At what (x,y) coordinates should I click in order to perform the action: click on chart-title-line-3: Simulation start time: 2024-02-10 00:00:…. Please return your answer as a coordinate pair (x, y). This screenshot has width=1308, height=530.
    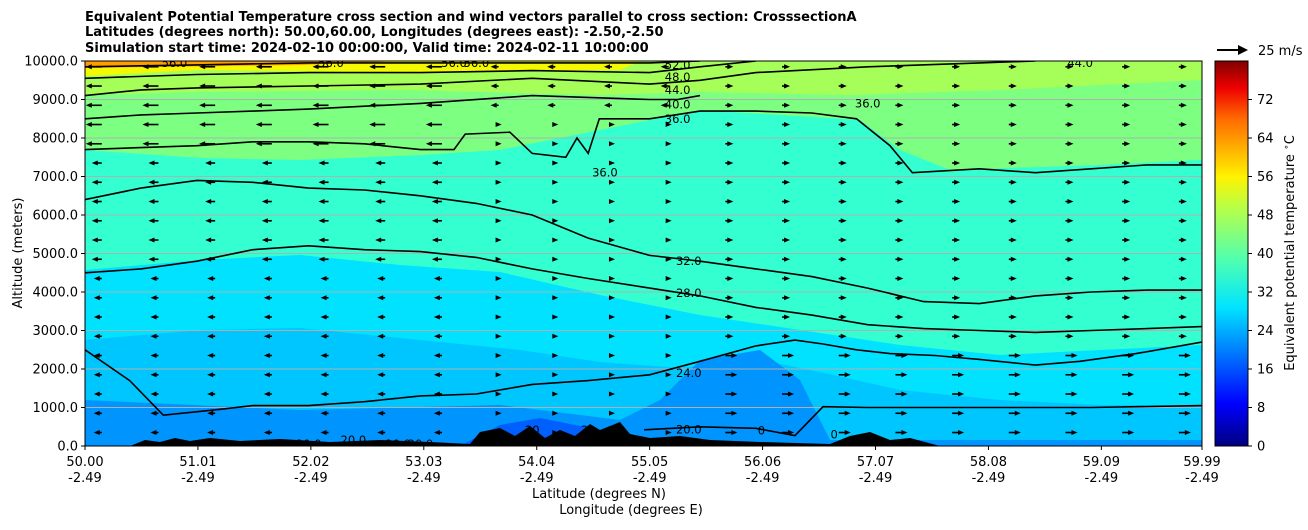
    Looking at the image, I should click on (367, 48).